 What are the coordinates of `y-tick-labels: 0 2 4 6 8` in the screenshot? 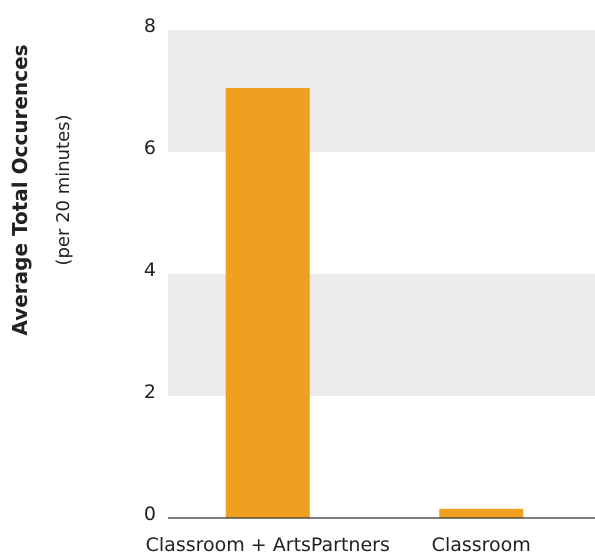 It's located at (150, 270).